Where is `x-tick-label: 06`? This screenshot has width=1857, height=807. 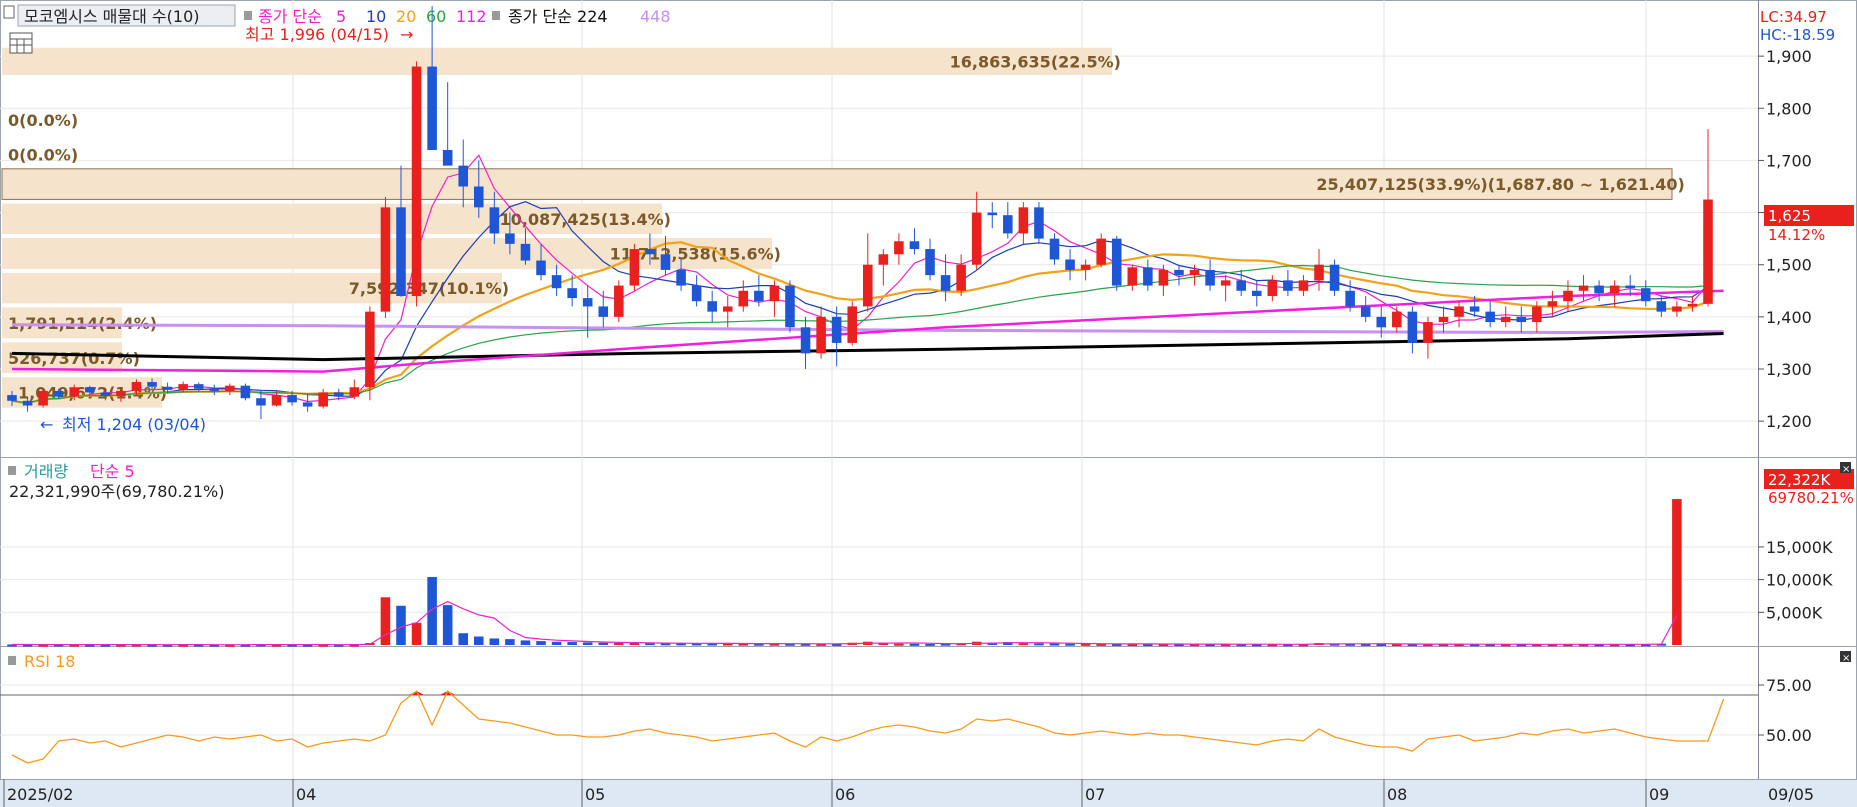 x-tick-label: 06 is located at coordinates (845, 794).